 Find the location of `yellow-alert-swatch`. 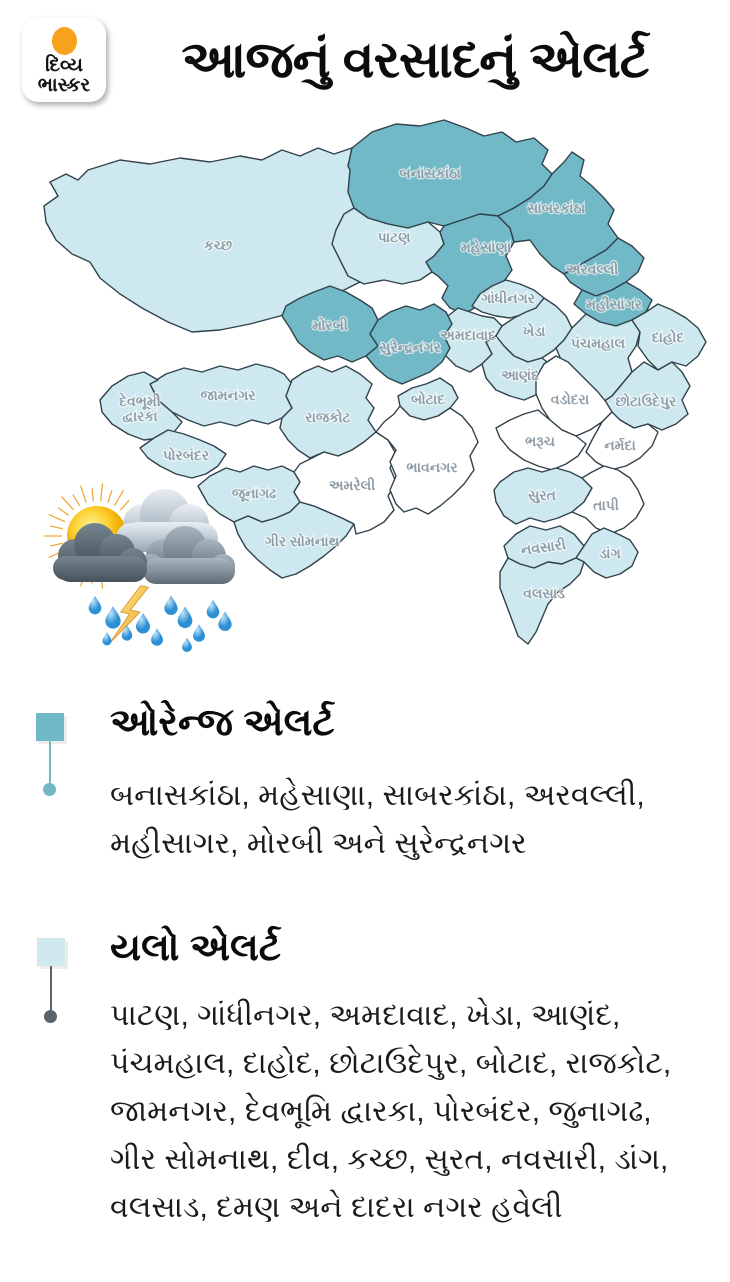

yellow-alert-swatch is located at coordinates (51, 952).